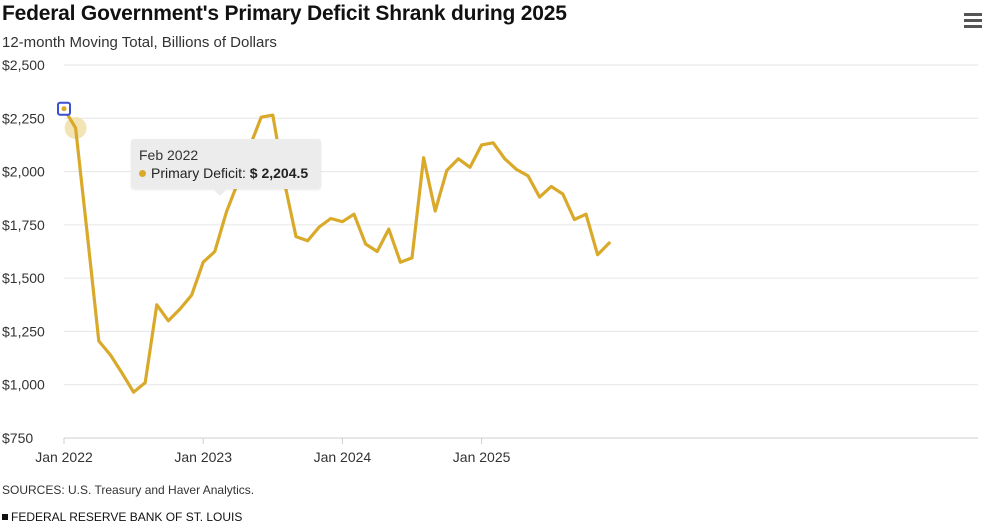  I want to click on square-bullet-icon, so click(5, 517).